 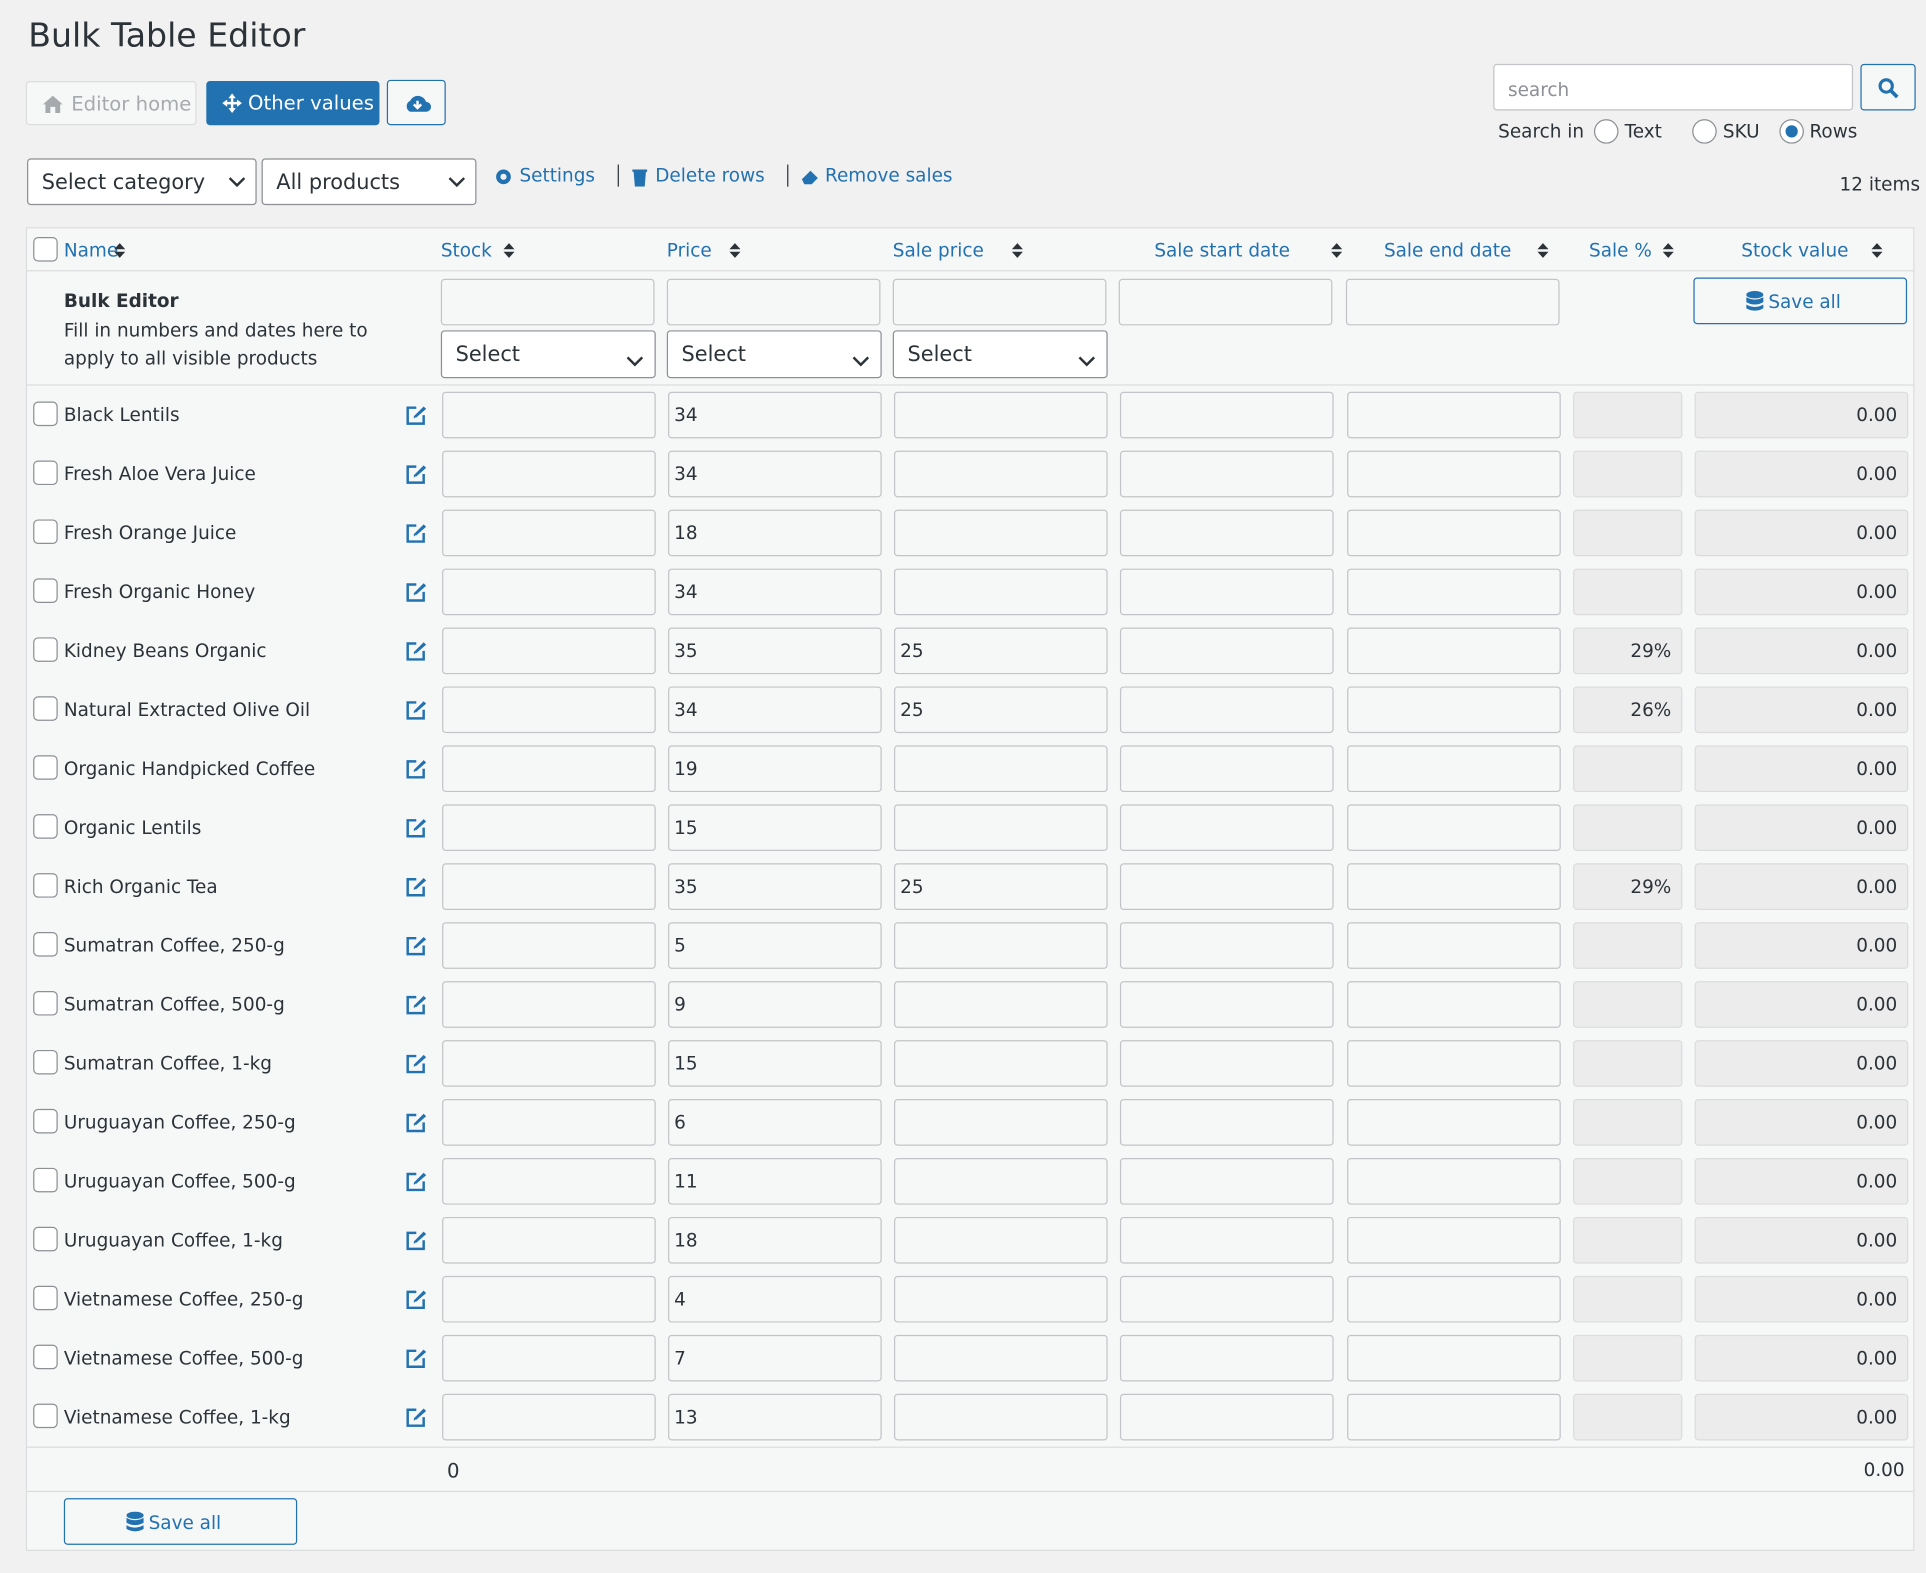 I want to click on products-select: All products, so click(x=369, y=182).